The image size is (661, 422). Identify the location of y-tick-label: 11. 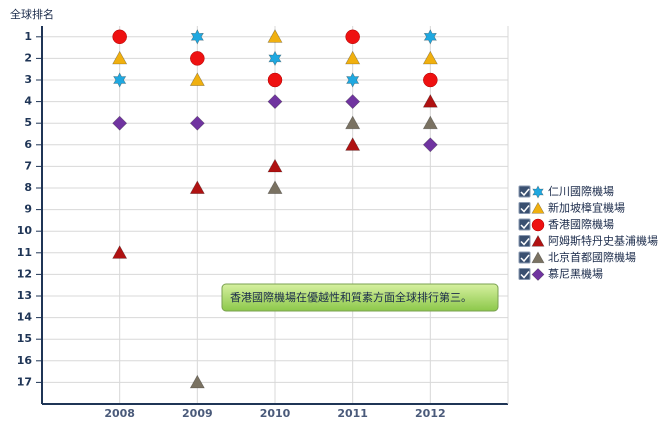
(24, 252).